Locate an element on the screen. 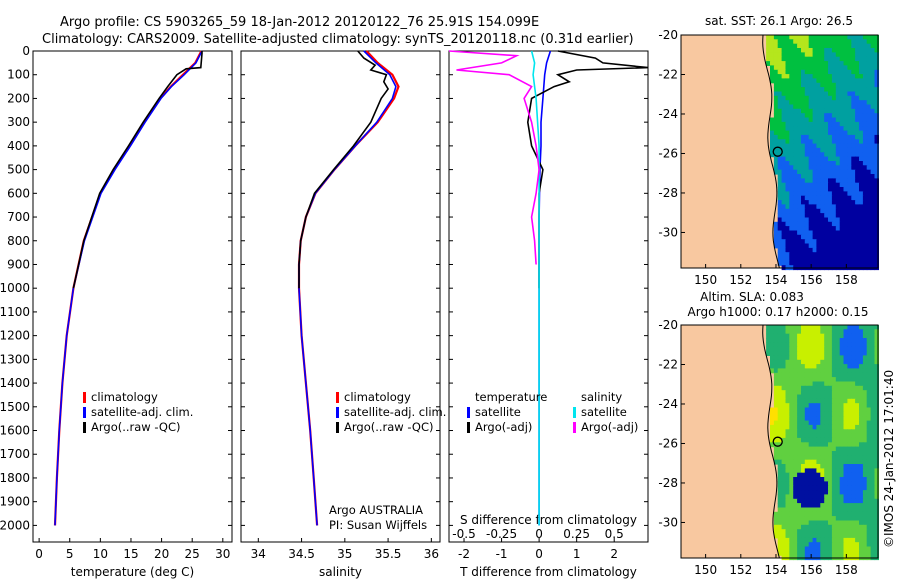 The image size is (900, 580). map-x-tick-label: 152 is located at coordinates (740, 280).